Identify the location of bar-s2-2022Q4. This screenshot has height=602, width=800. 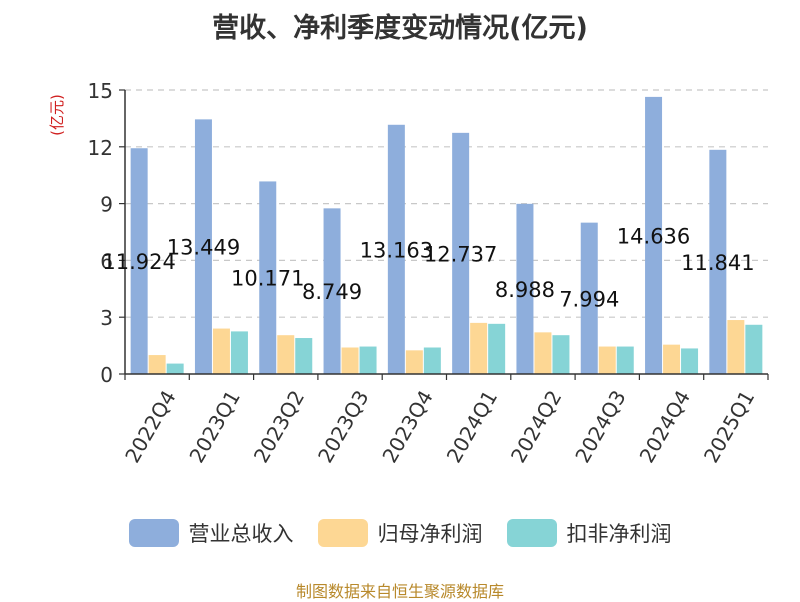
(175, 368).